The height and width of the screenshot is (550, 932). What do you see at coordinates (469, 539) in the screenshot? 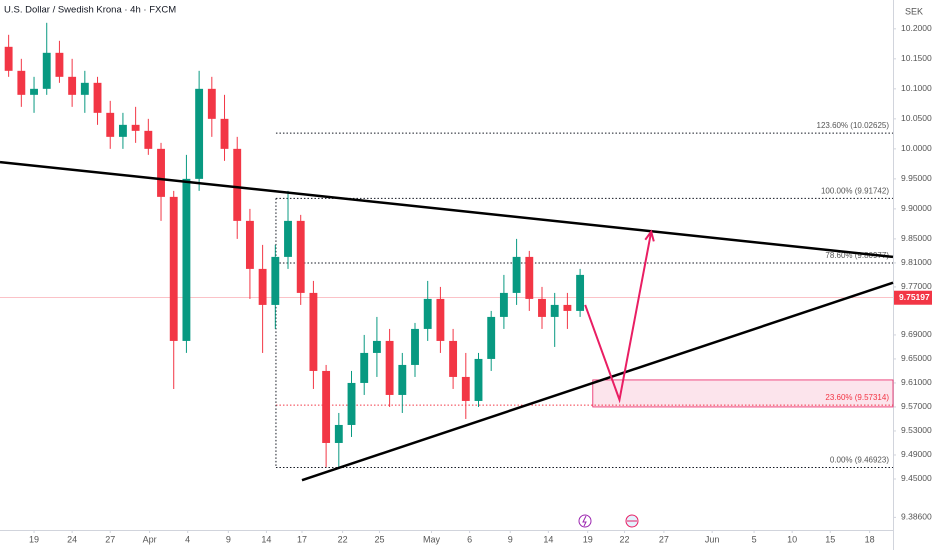
I see `x-tick-label: 6` at bounding box center [469, 539].